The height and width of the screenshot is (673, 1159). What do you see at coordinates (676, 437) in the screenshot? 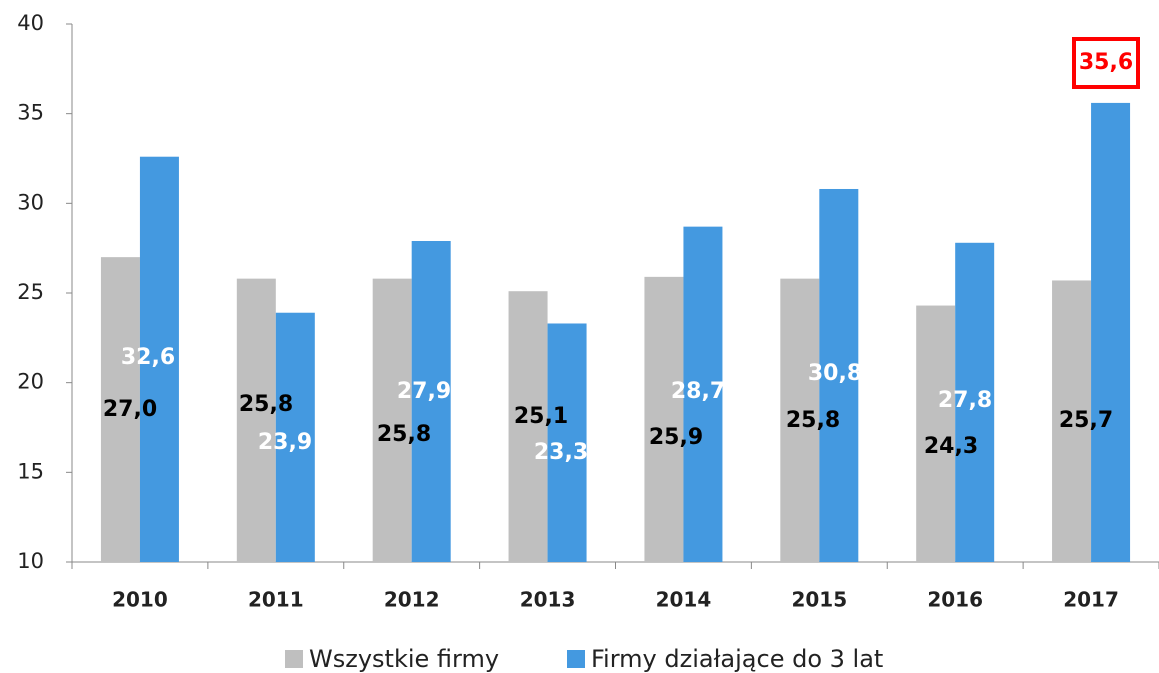
I see `value-label: 25,9` at bounding box center [676, 437].